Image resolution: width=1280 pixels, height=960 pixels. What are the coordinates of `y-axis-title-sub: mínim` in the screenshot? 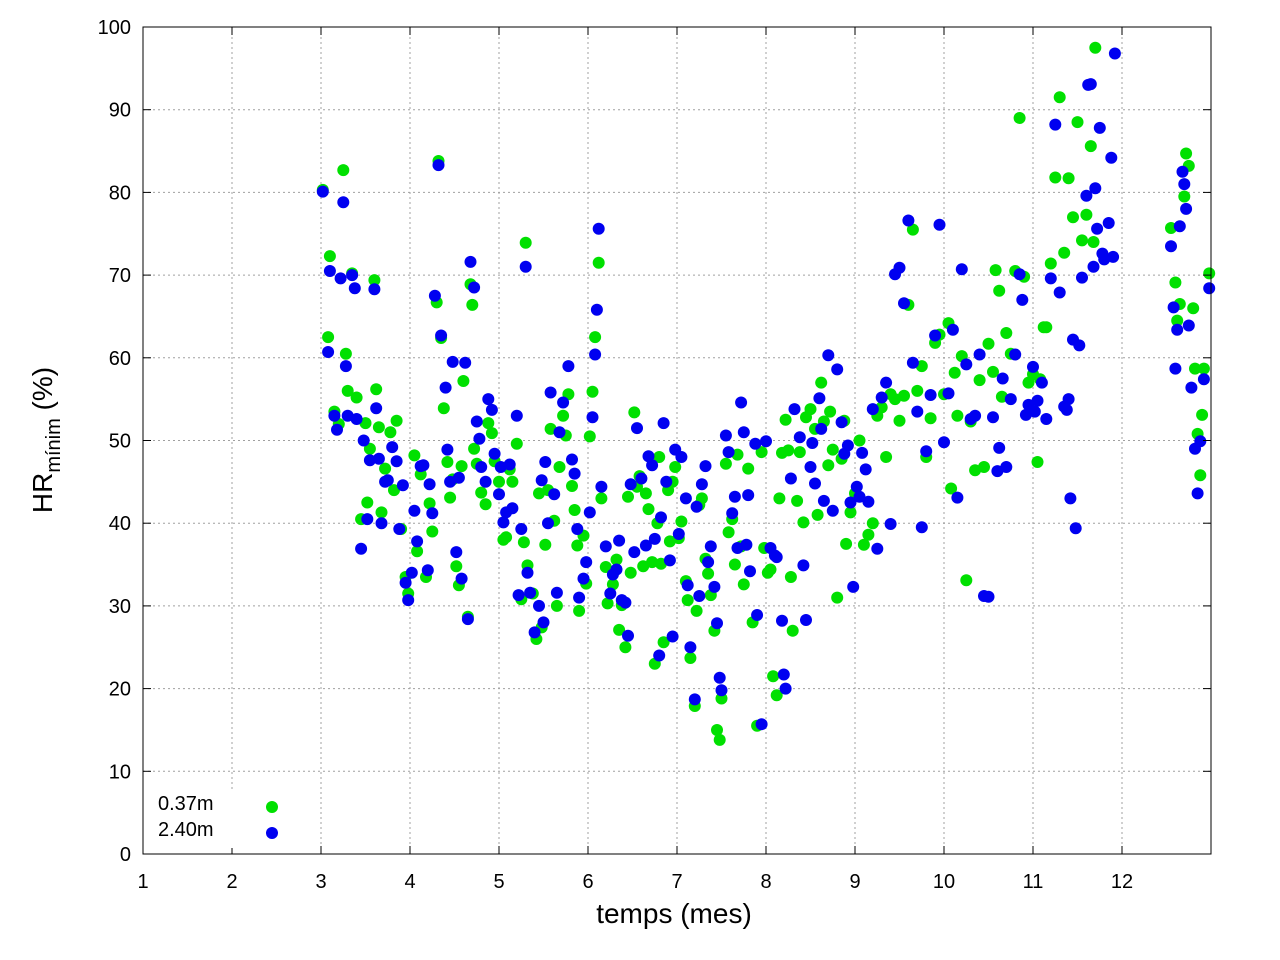 It's located at (54, 445).